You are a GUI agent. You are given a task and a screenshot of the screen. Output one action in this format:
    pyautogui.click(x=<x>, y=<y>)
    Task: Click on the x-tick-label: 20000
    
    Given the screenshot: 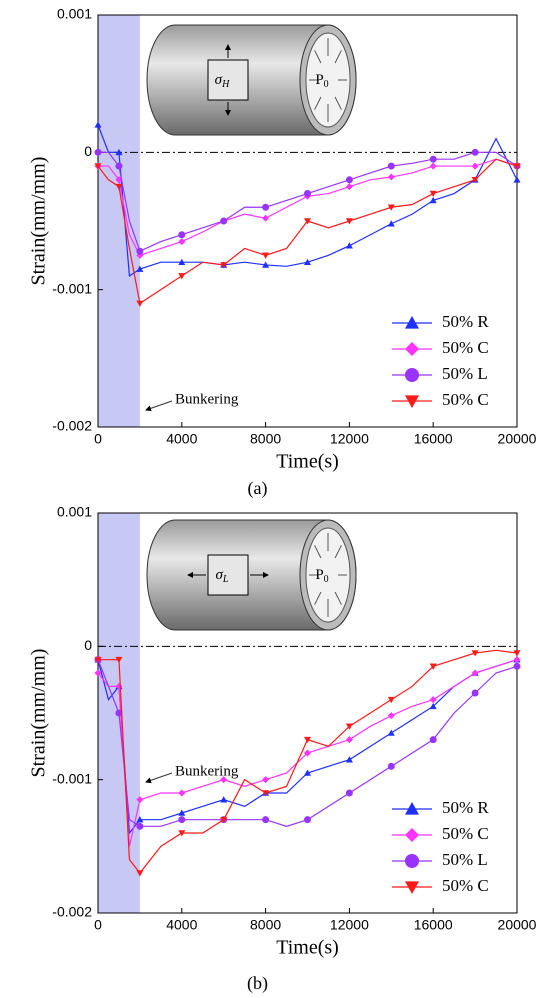 What is the action you would take?
    pyautogui.click(x=517, y=439)
    